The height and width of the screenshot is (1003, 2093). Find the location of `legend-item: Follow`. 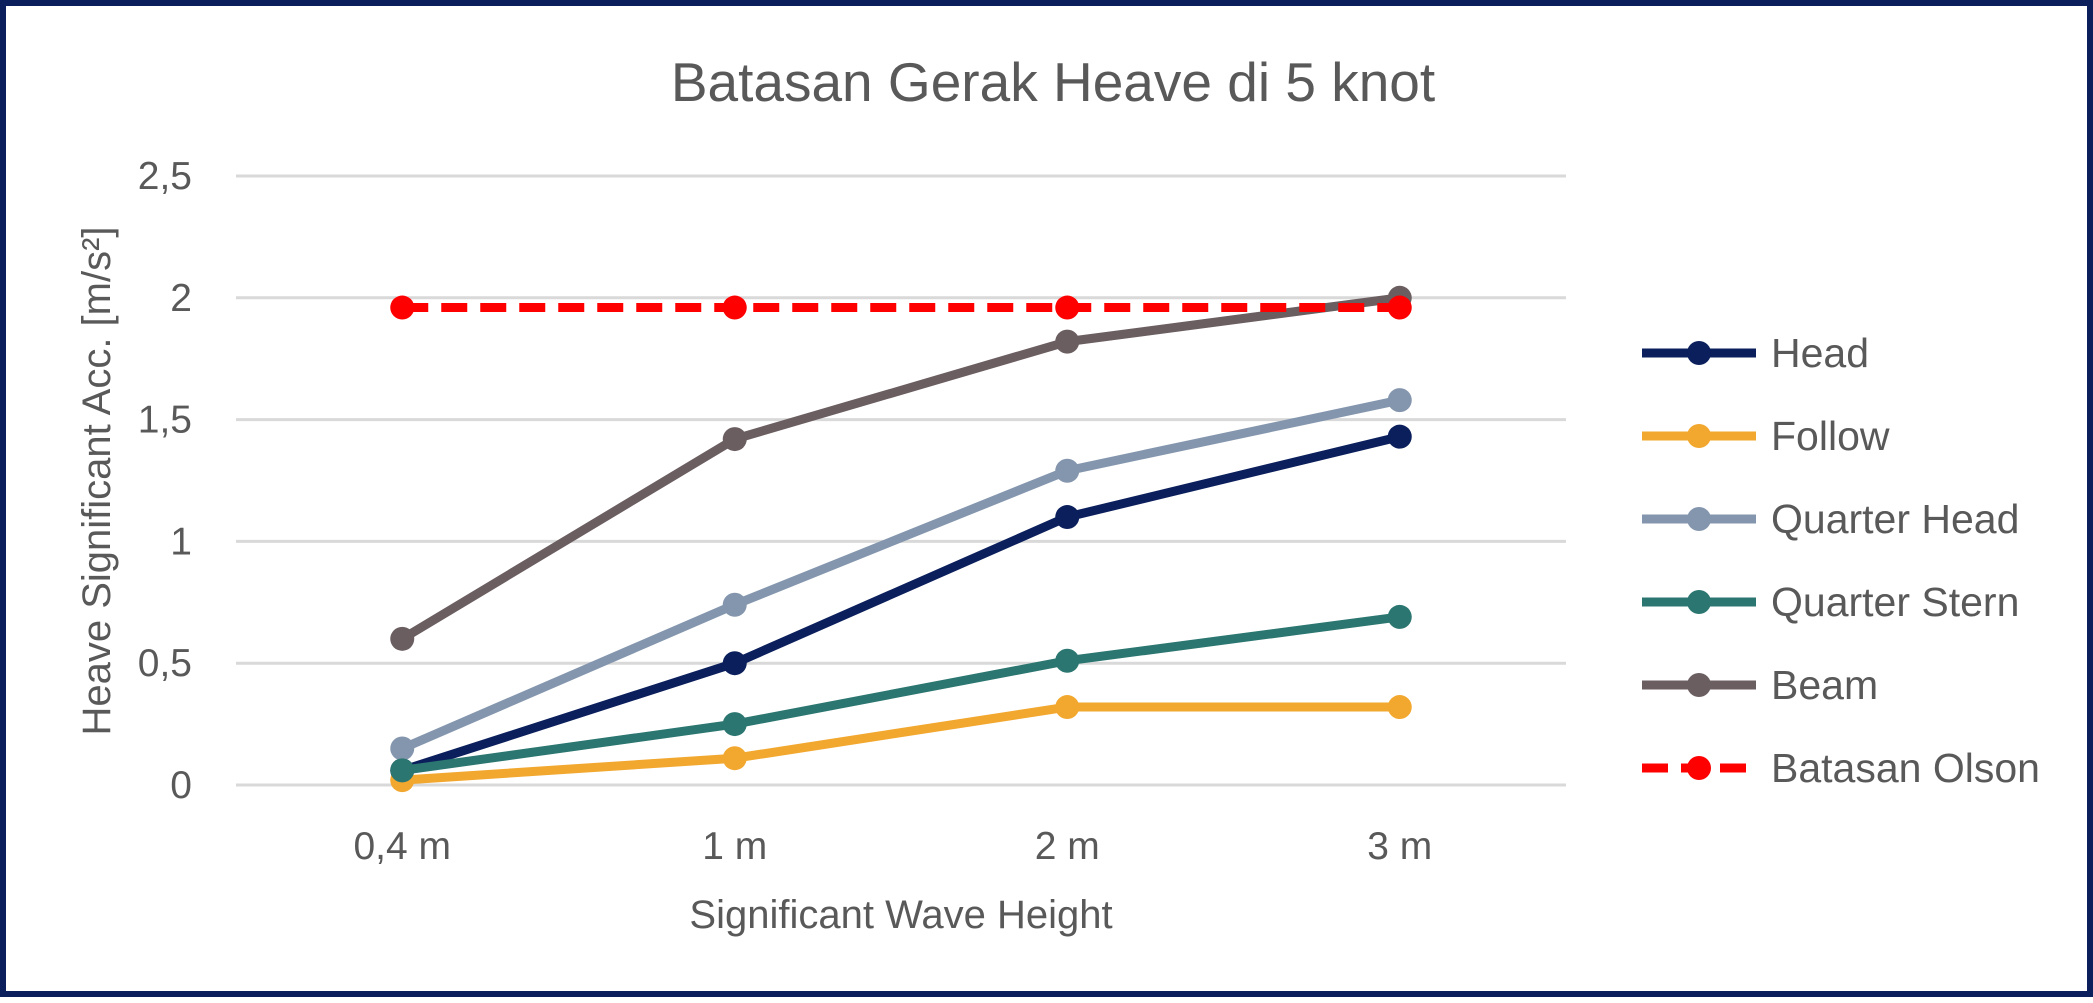

legend-item: Follow is located at coordinates (1766, 436).